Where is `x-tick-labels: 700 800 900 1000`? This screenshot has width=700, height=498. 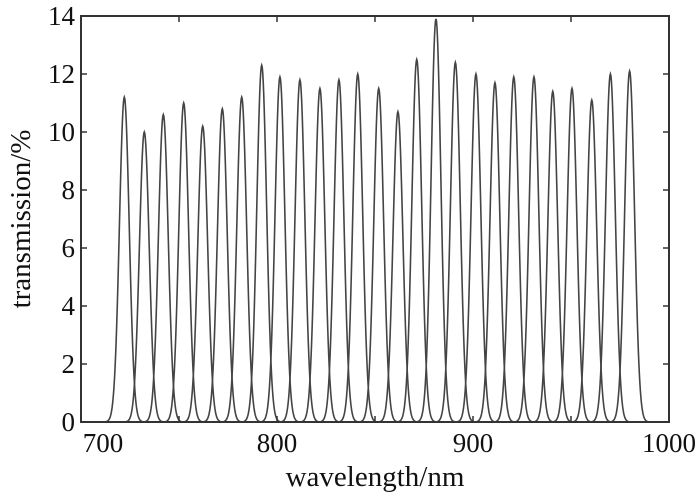 x-tick-labels: 700 800 900 1000 is located at coordinates (389, 443).